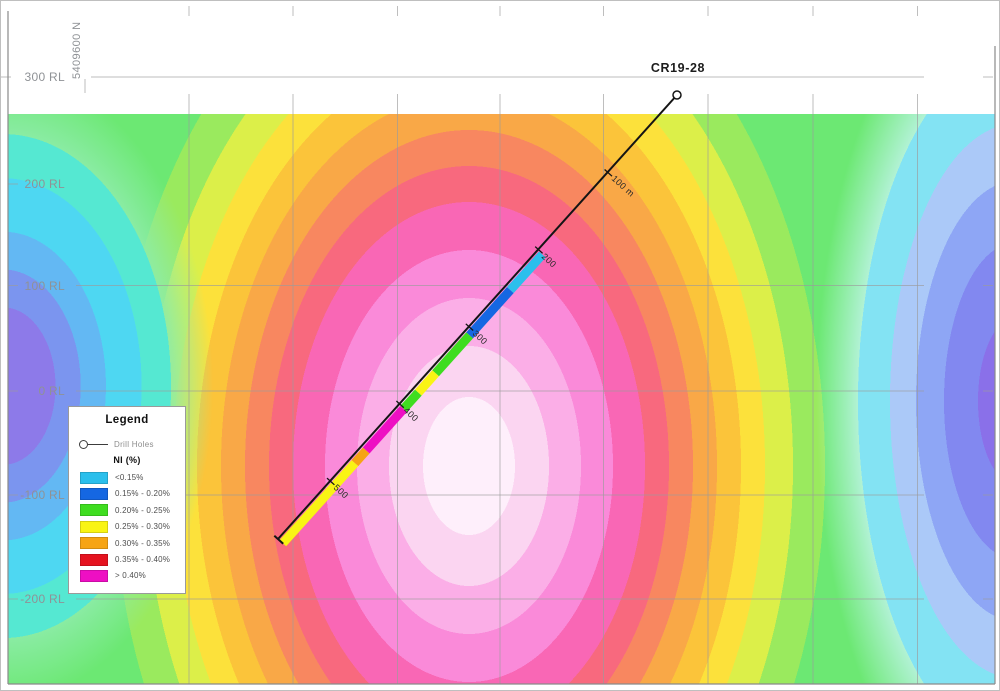  I want to click on legend-row-020-025: 0.20% - 0.25%, so click(125, 510).